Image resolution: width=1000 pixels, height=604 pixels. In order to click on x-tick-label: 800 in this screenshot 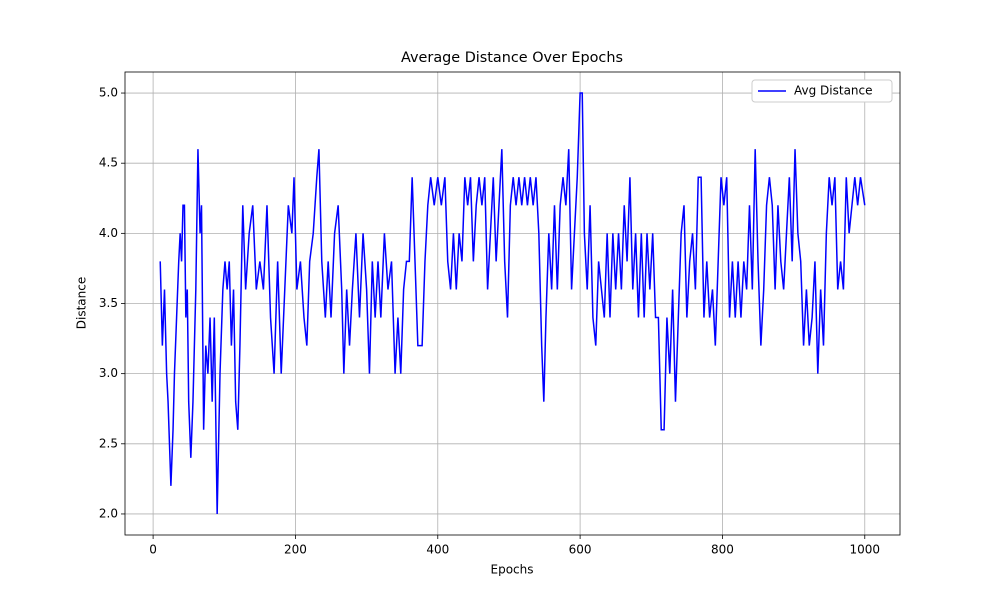, I will do `click(722, 550)`.